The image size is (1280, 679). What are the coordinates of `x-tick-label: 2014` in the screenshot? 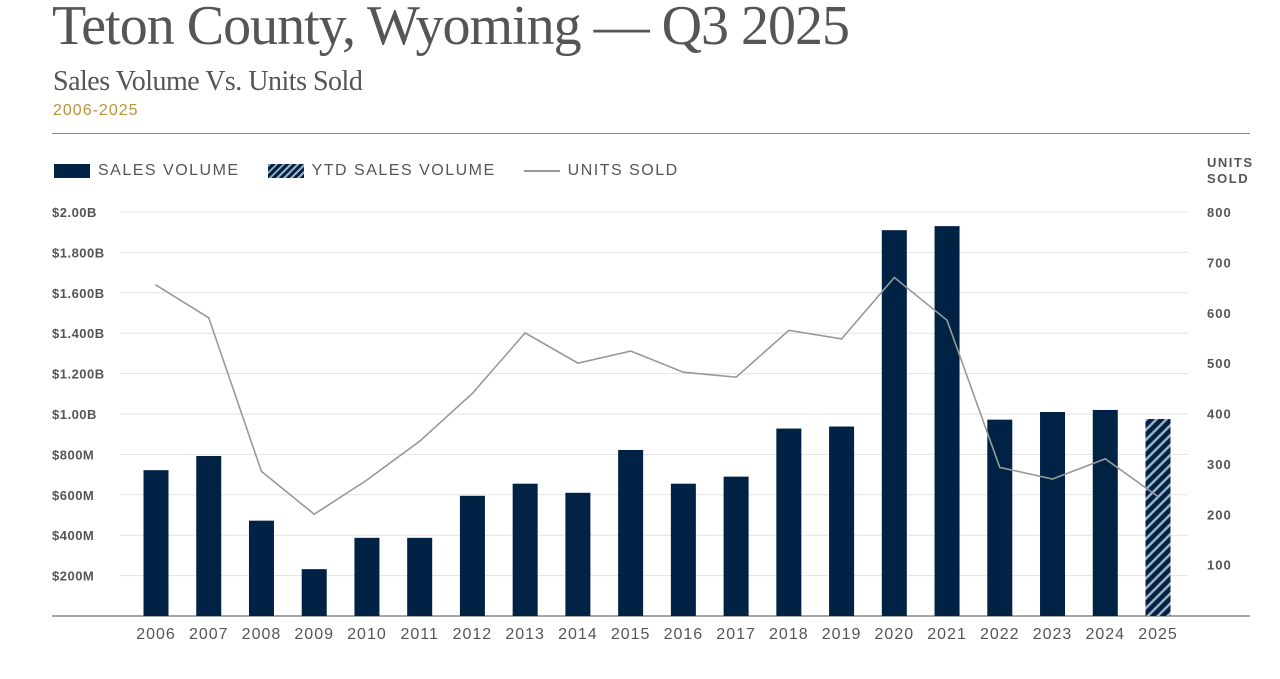 It's located at (578, 634).